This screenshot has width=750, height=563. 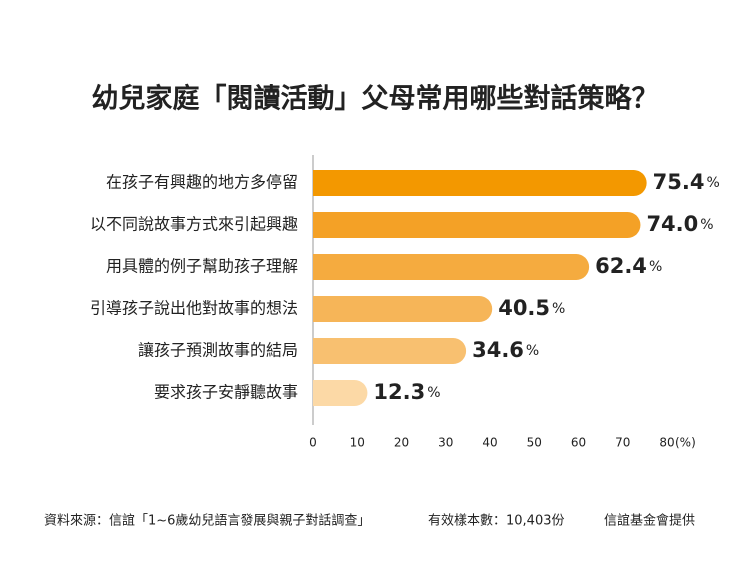 I want to click on y-tick-label: 要求孩子安靜聽故事, so click(x=226, y=392).